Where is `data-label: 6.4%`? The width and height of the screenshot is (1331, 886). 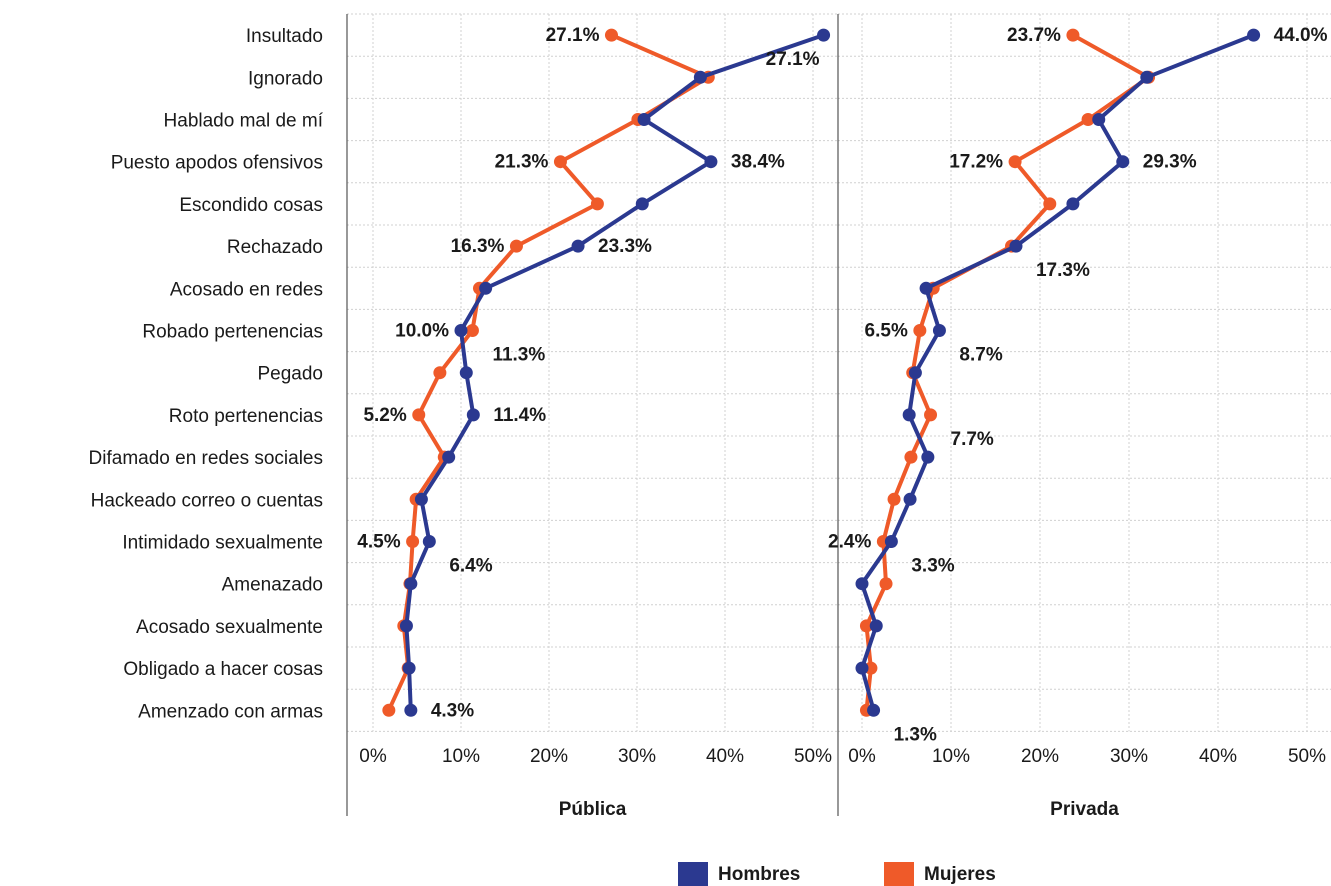
data-label: 6.4% is located at coordinates (470, 566).